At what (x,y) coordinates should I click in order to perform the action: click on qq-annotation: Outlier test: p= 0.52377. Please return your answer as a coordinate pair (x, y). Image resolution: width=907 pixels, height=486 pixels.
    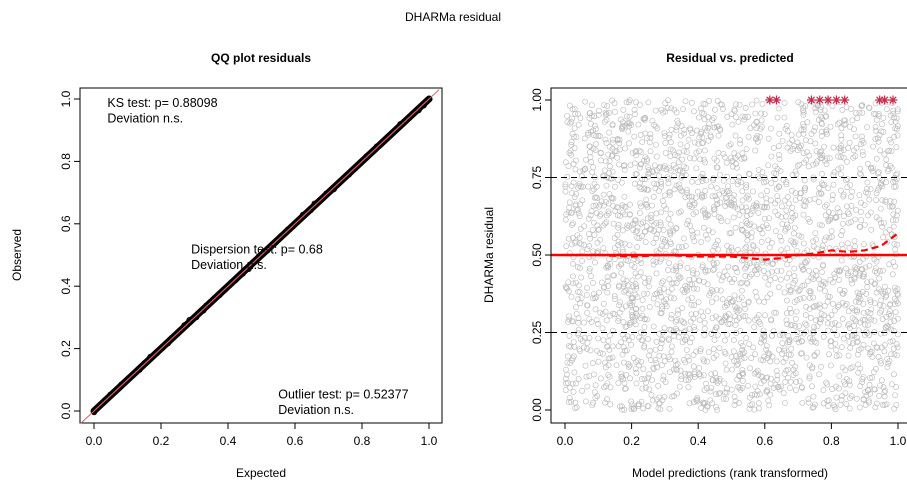
    Looking at the image, I should click on (343, 395).